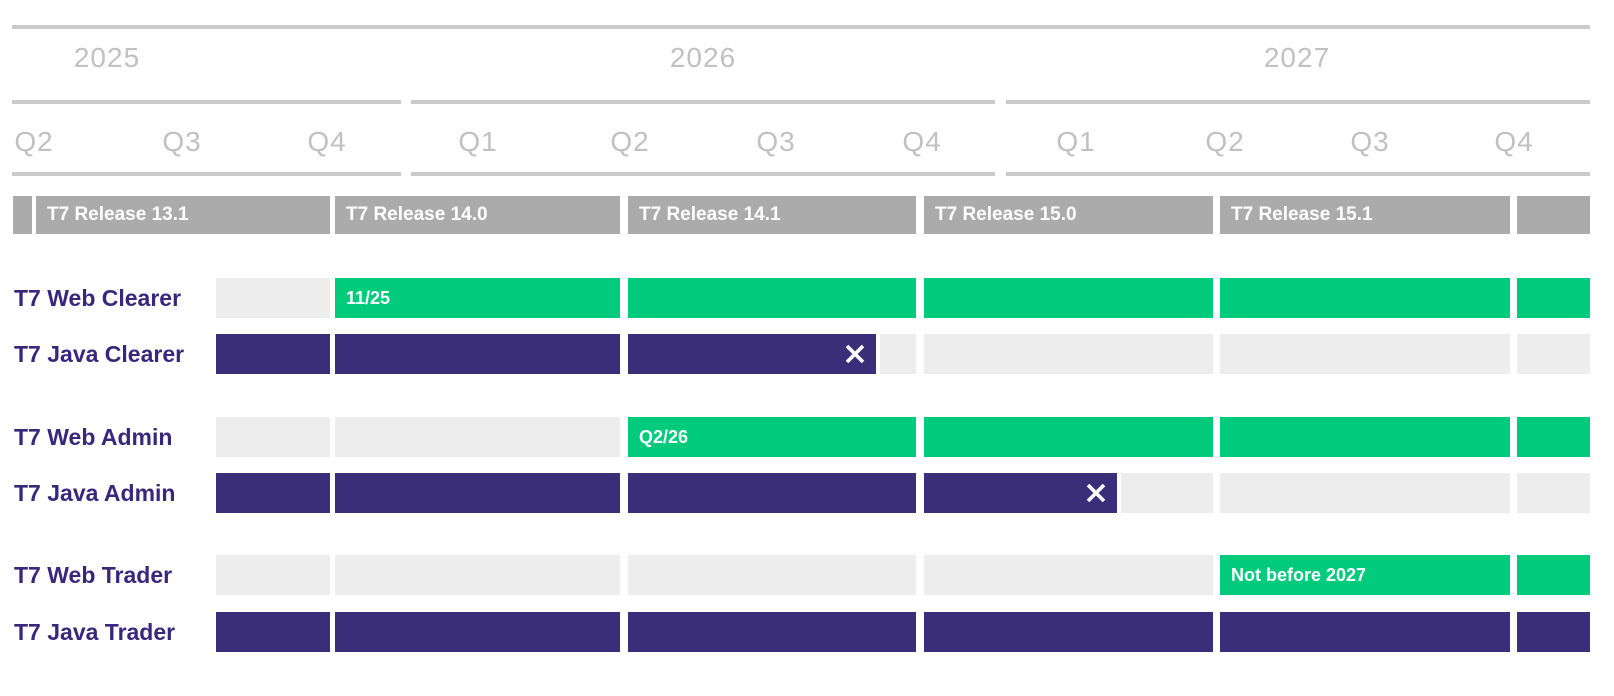 This screenshot has height=696, width=1614. I want to click on bar-segment-green: Not before 2027, so click(1365, 575).